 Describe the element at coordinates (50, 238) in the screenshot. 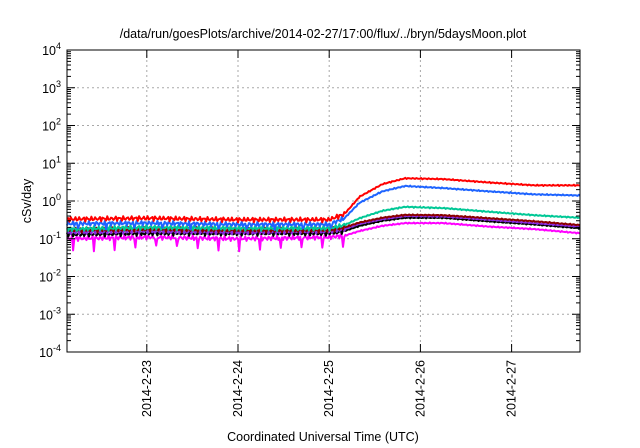

I see `y-tick-label: 10⁻¹` at that location.